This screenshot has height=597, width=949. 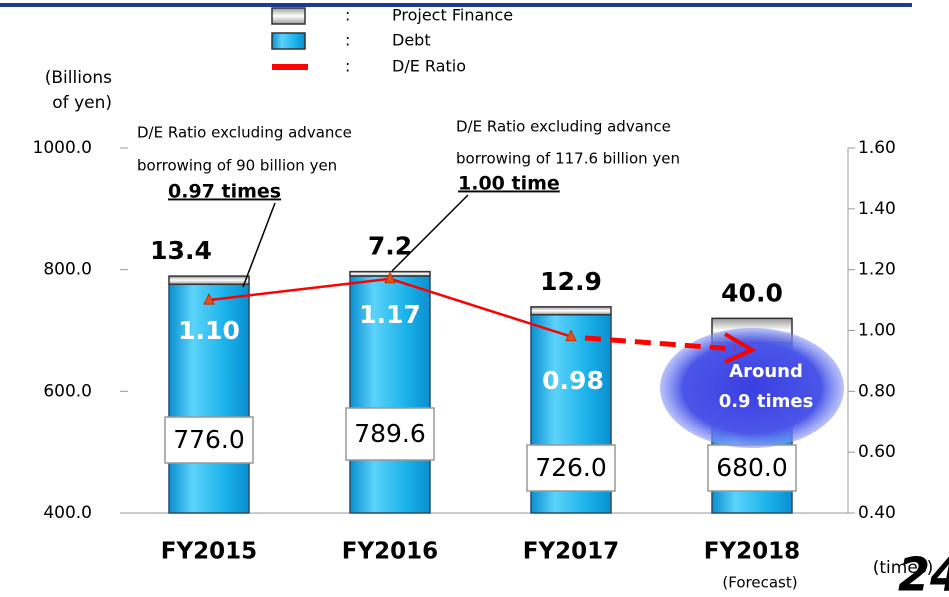 I want to click on y2-tick-label: 1.60, so click(x=877, y=148).